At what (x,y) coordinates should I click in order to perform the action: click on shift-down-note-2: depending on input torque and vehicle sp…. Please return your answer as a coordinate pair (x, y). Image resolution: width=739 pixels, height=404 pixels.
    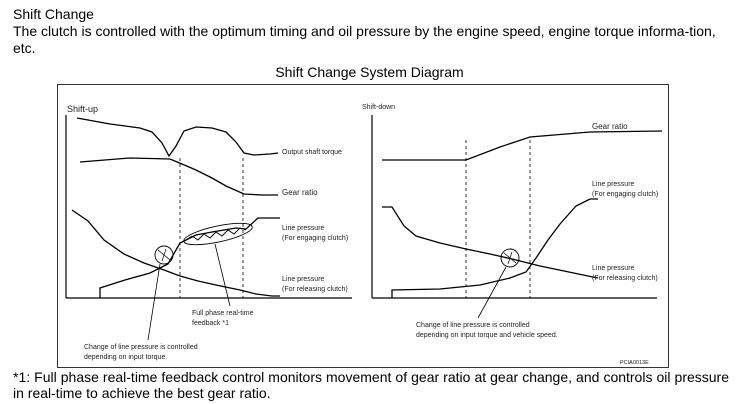
    Looking at the image, I should click on (487, 335).